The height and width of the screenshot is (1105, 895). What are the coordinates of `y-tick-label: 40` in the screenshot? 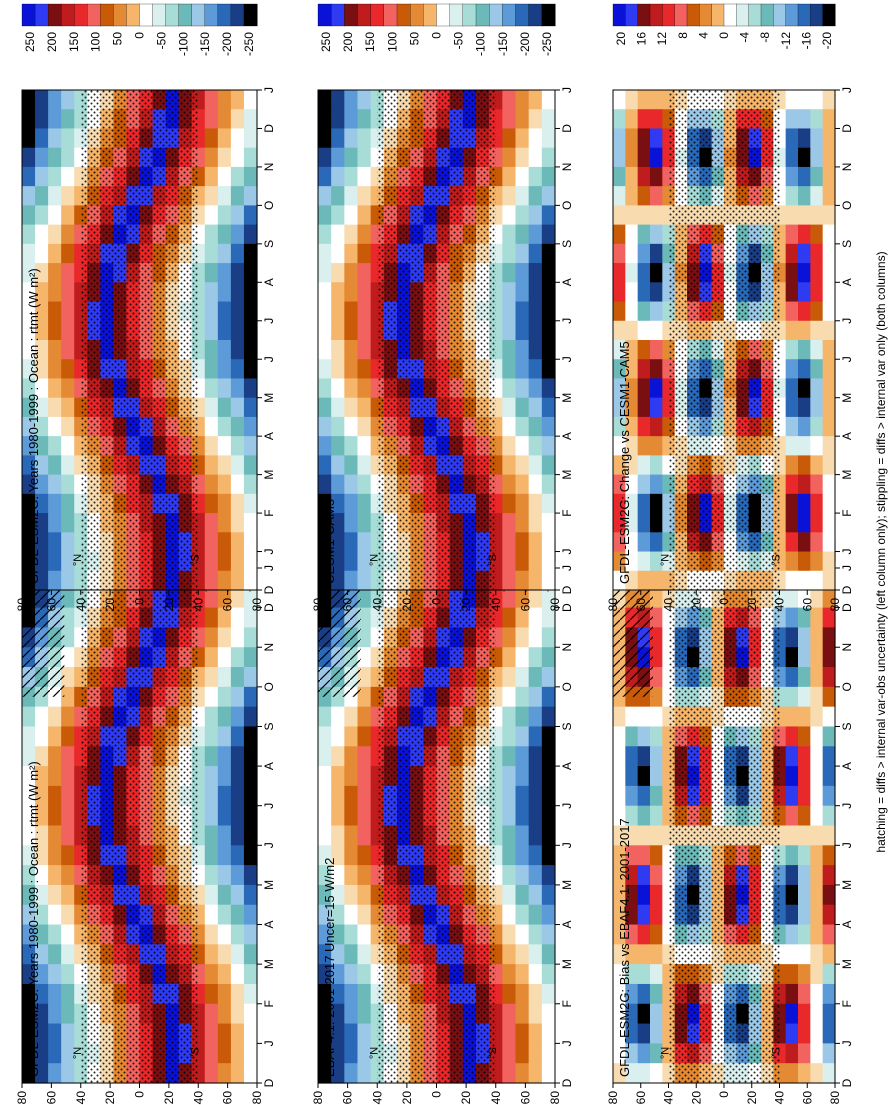 It's located at (780, 1098).